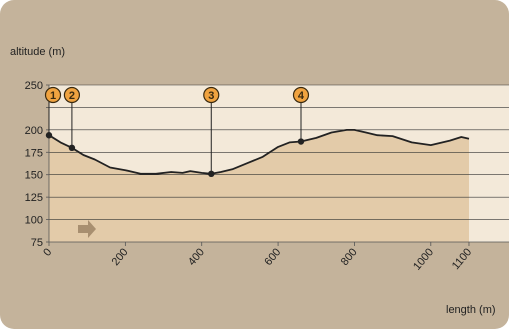 This screenshot has width=509, height=329. What do you see at coordinates (34, 198) in the screenshot?
I see `y-tick-label: 125` at bounding box center [34, 198].